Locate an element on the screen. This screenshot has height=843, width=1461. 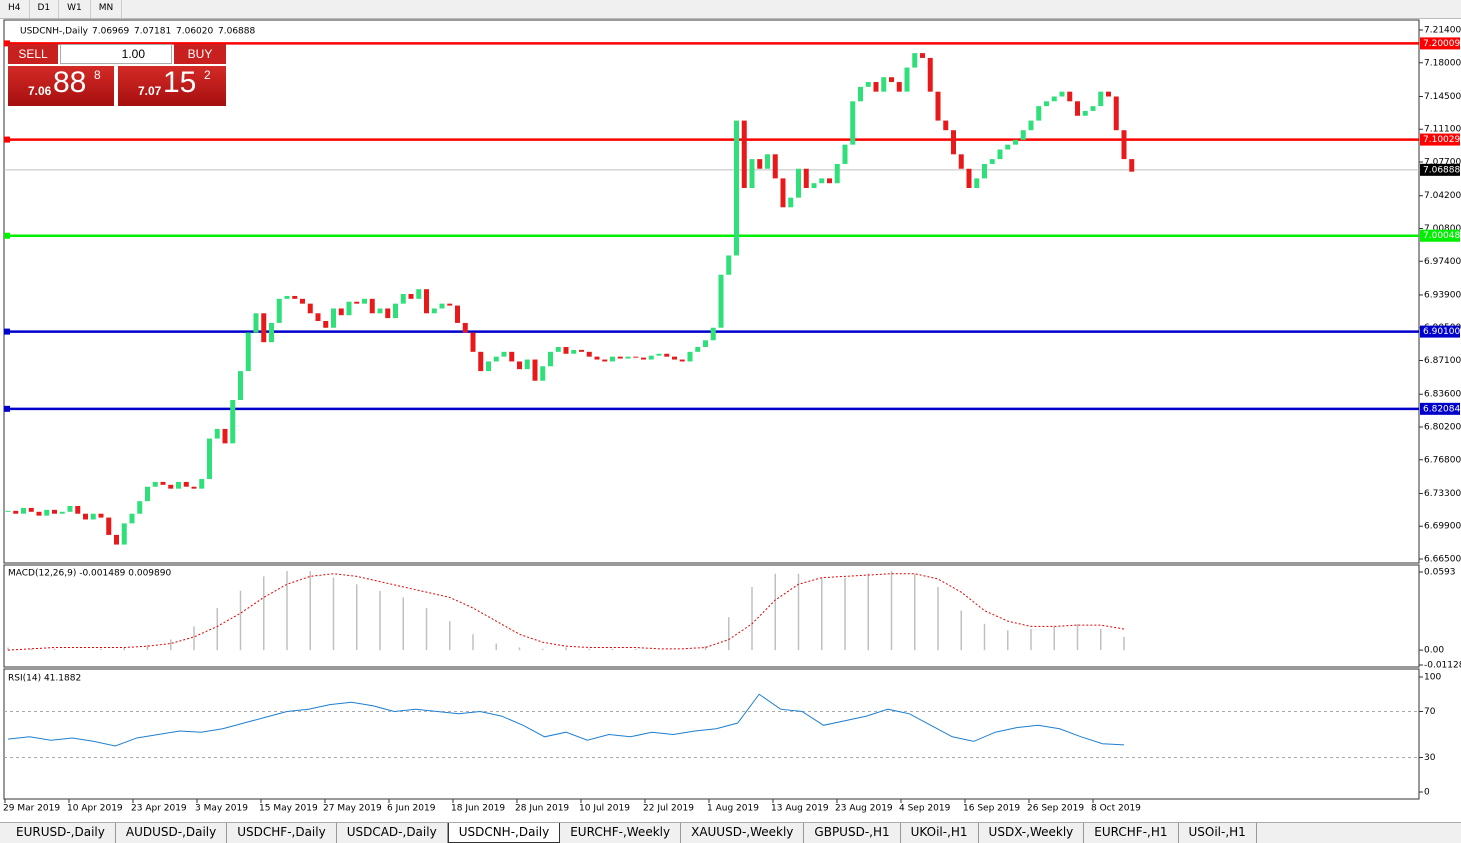
y-tick-label: 0.00 is located at coordinates (1434, 651).